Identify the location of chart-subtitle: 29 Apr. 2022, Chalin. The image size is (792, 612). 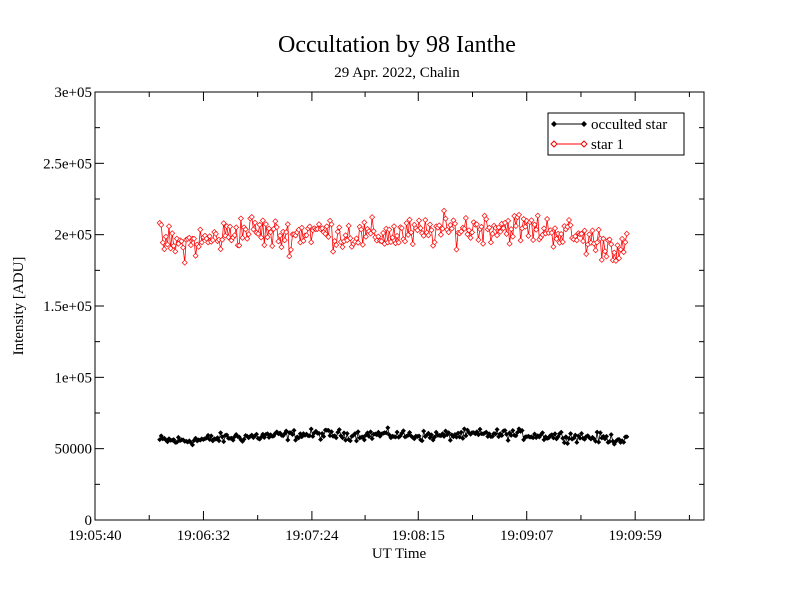
(397, 73).